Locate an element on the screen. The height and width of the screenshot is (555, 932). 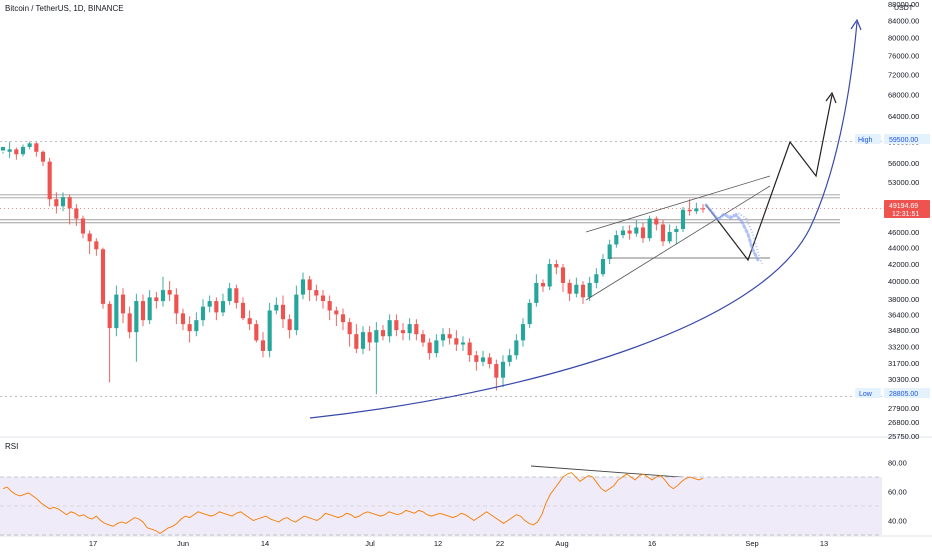
time-tick-label: 17 is located at coordinates (93, 543).